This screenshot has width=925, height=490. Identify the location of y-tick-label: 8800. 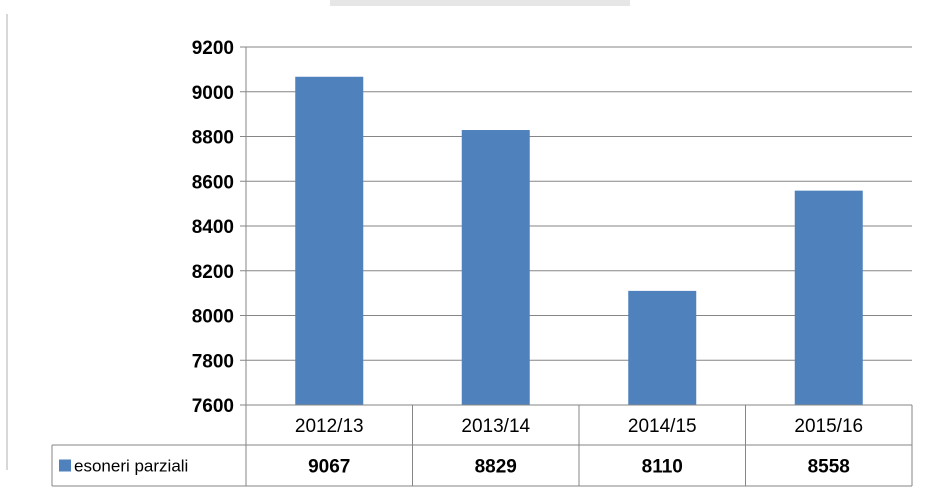
(213, 138).